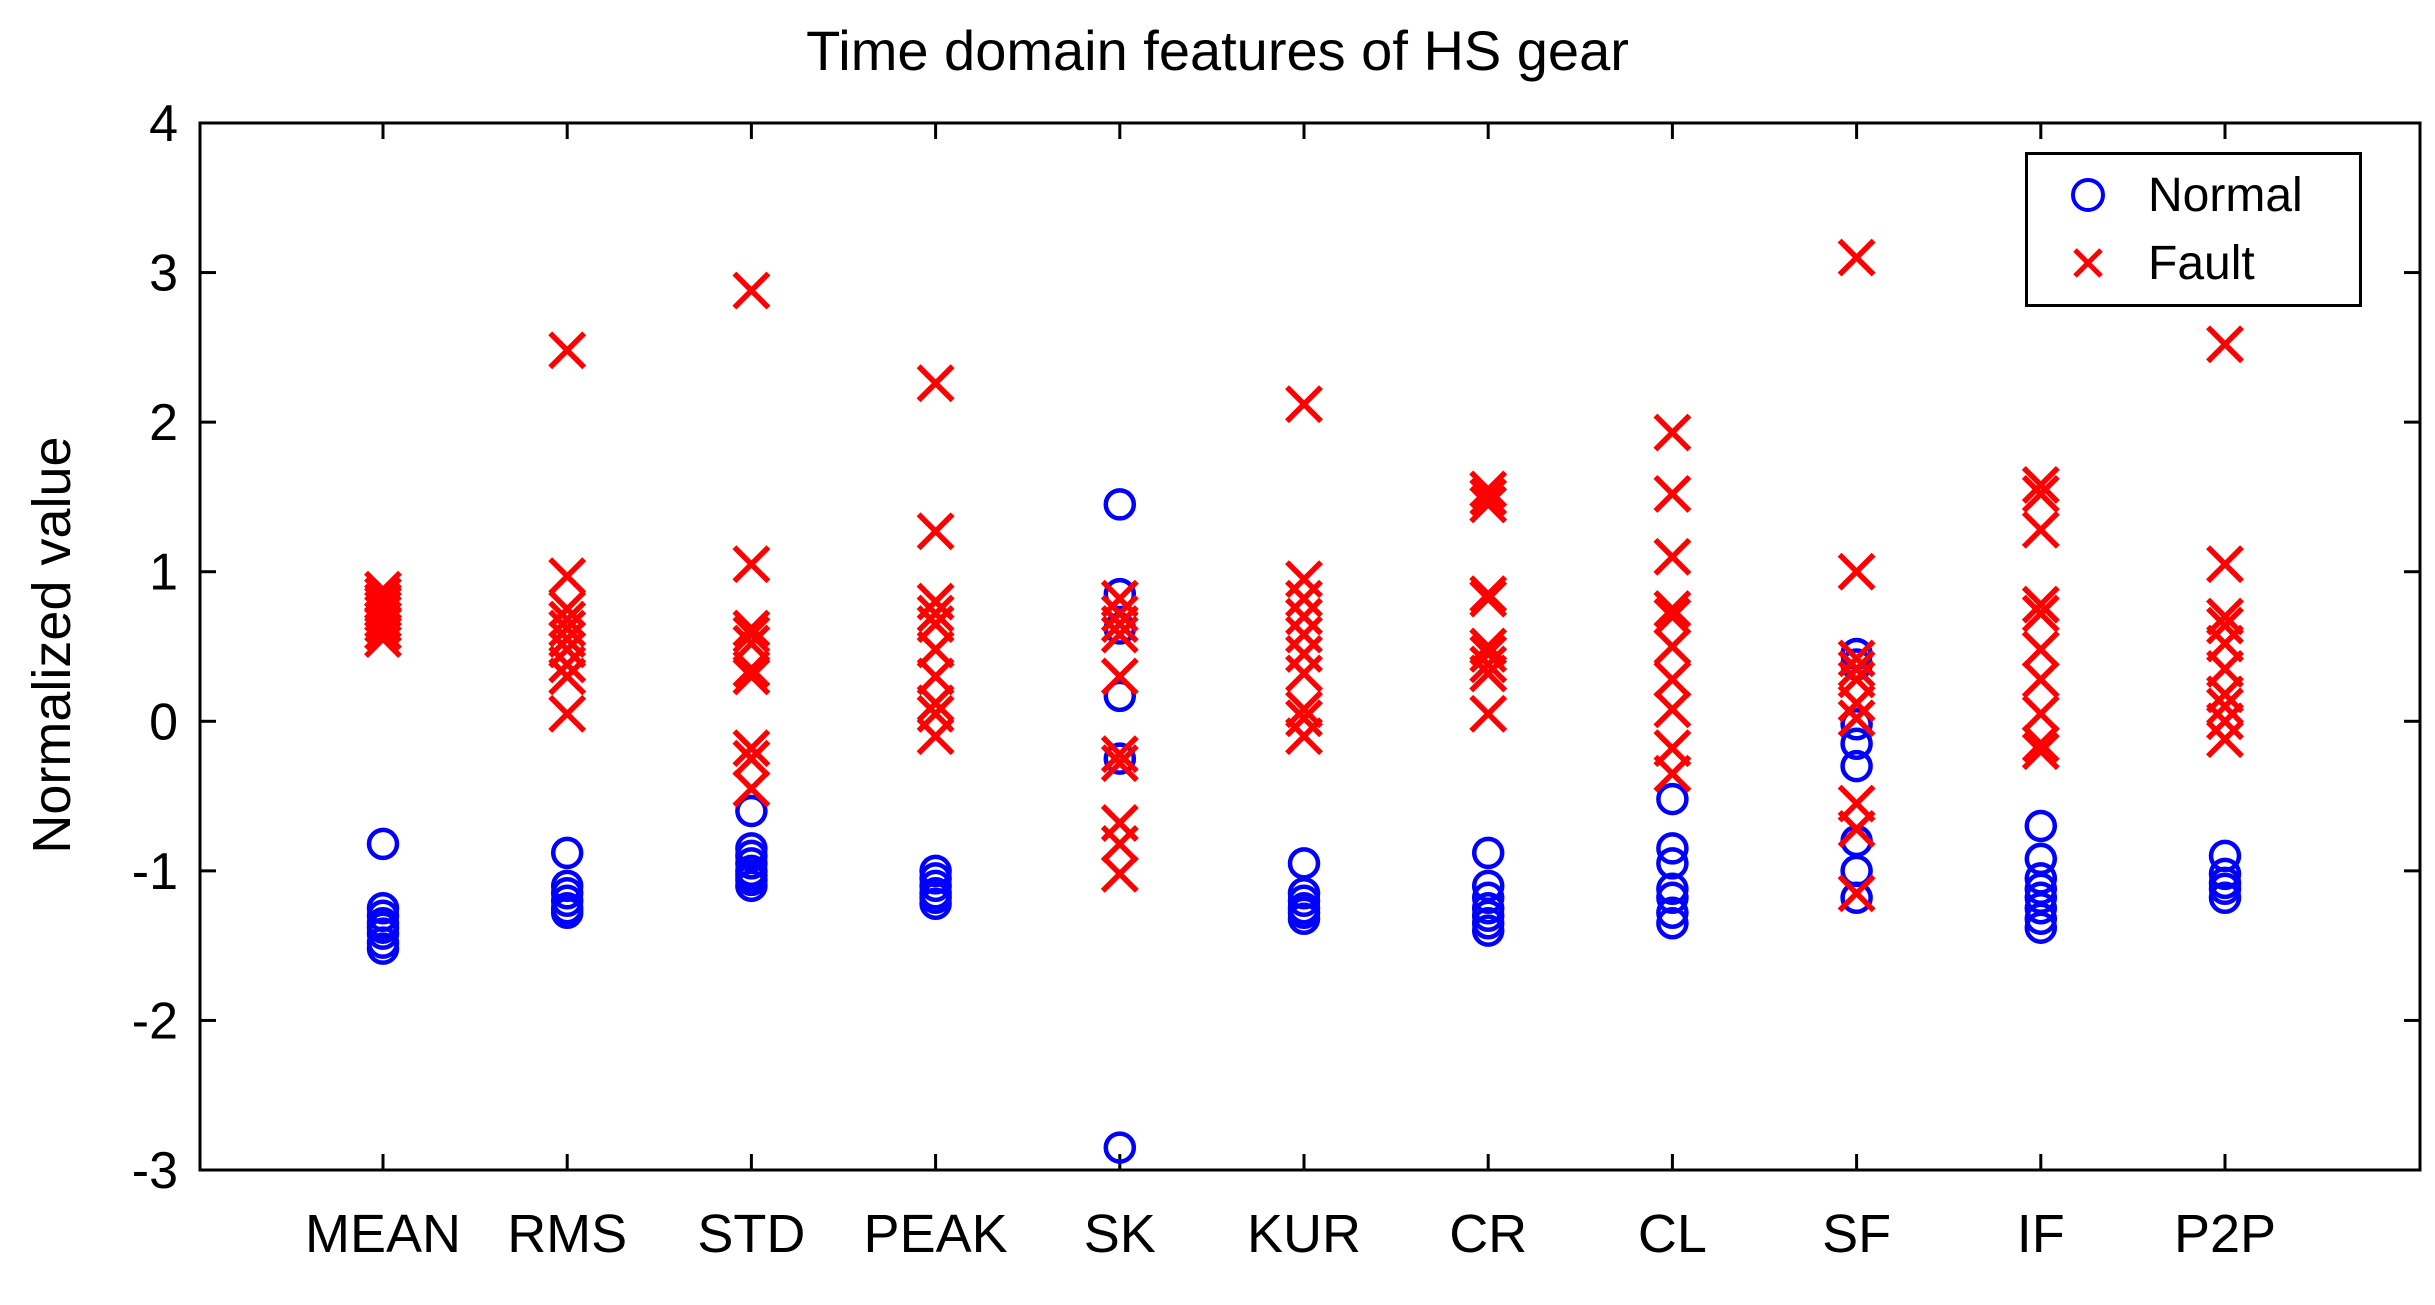 The width and height of the screenshot is (2435, 1305). What do you see at coordinates (2088, 195) in the screenshot?
I see `normal-circle-icon` at bounding box center [2088, 195].